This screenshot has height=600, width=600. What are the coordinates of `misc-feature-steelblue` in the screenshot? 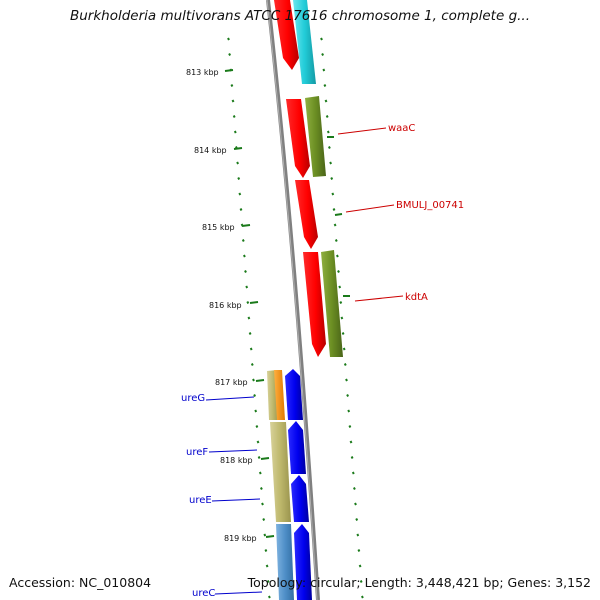 It's located at (285, 562).